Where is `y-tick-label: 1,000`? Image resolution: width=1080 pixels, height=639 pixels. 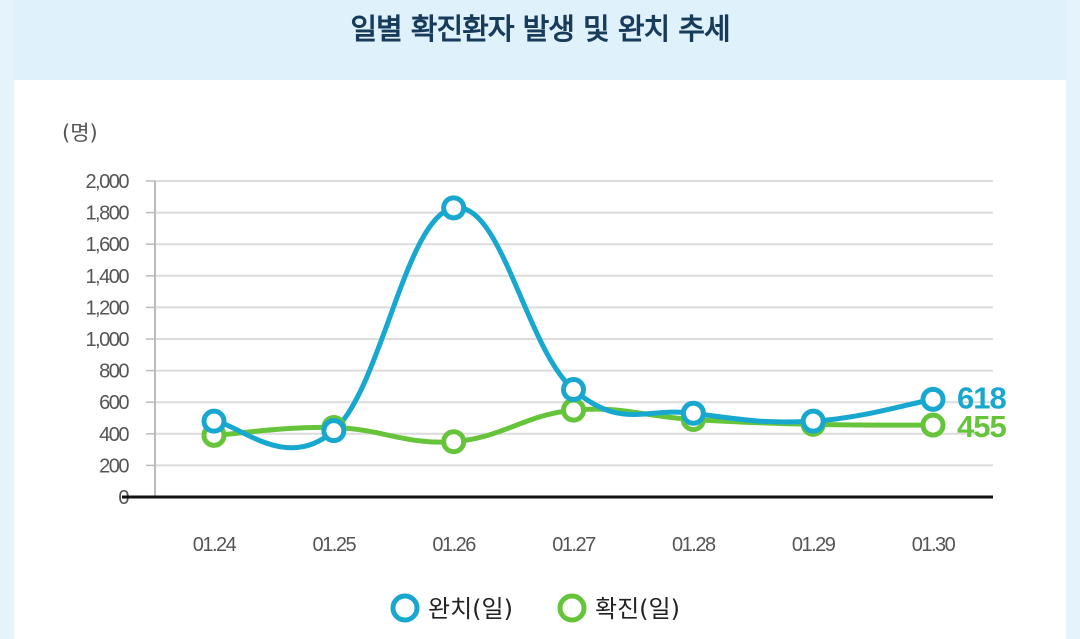 y-tick-label: 1,000 is located at coordinates (107, 340).